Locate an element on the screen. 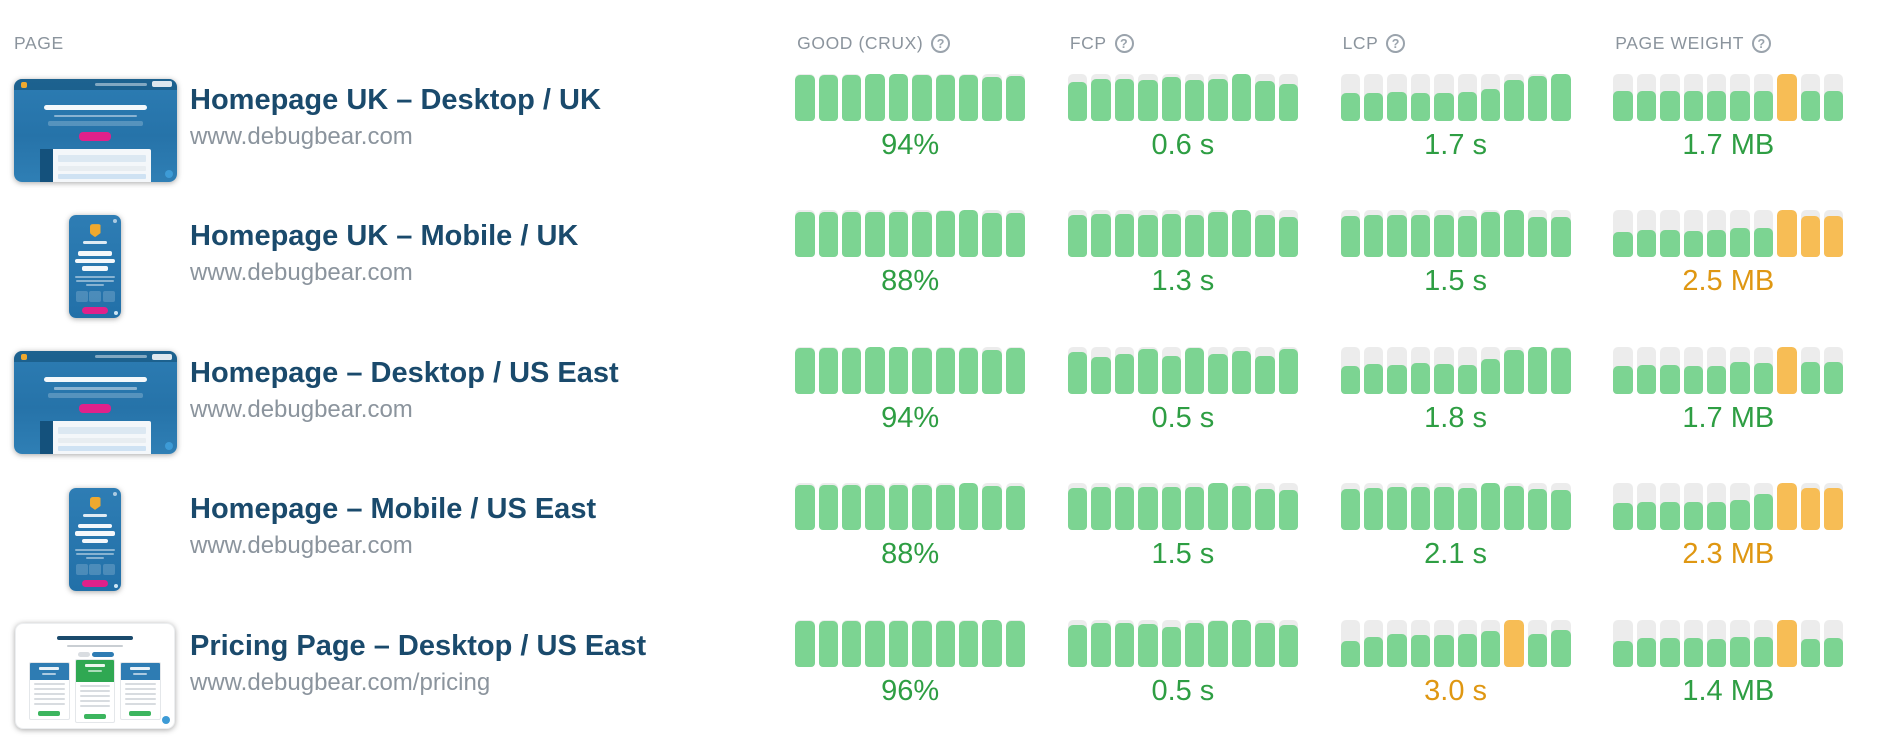  page-thumbnail-pricing is located at coordinates (95, 675).